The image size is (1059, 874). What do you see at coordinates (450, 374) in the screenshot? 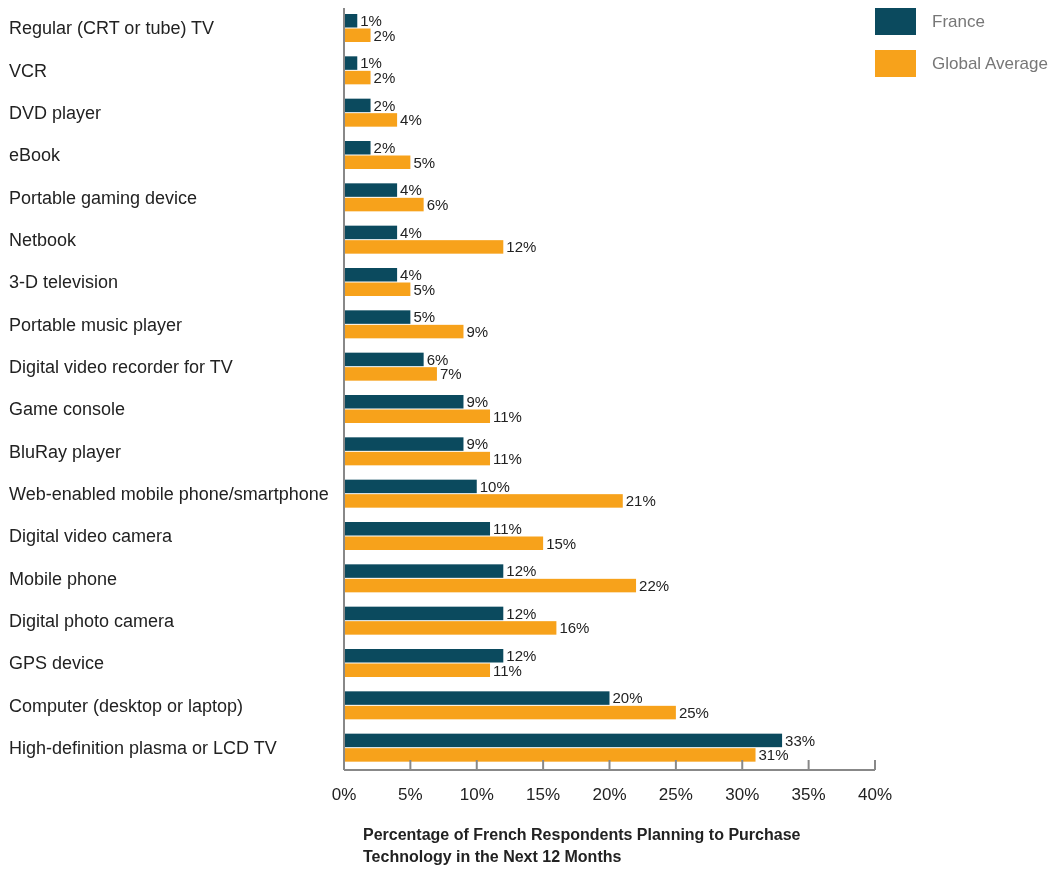
I see `data-label: 7%` at bounding box center [450, 374].